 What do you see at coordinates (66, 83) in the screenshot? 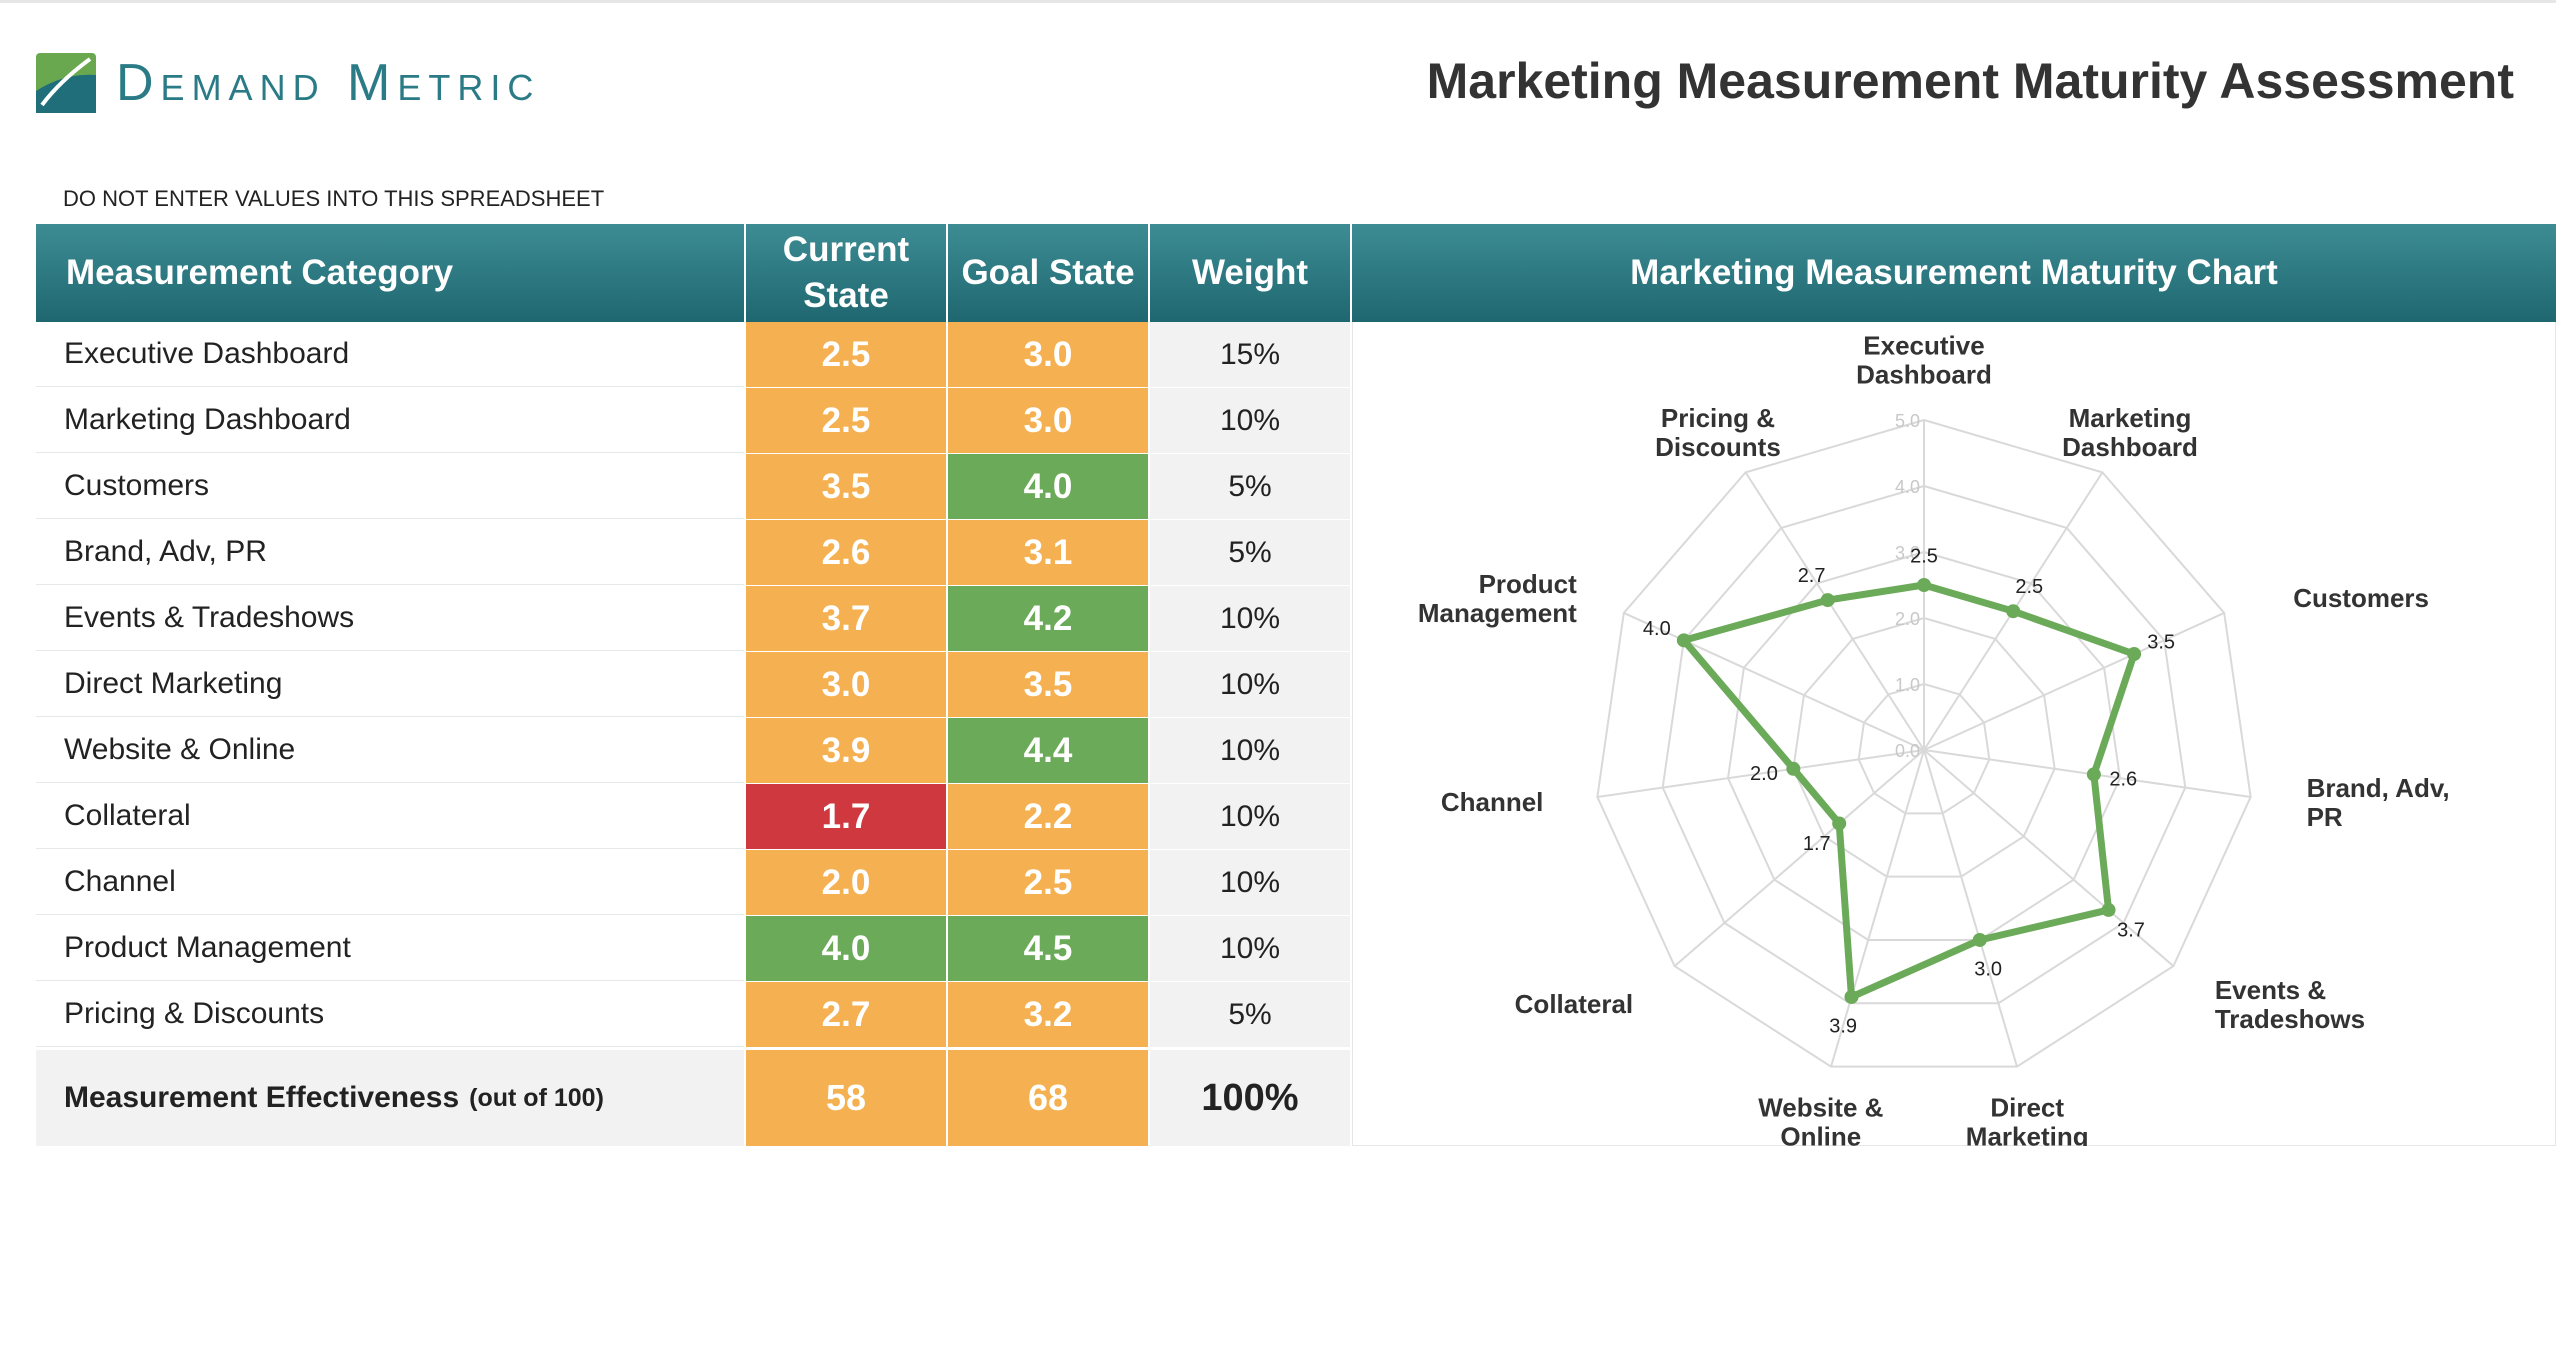
I see `logo-mark-icon` at bounding box center [66, 83].